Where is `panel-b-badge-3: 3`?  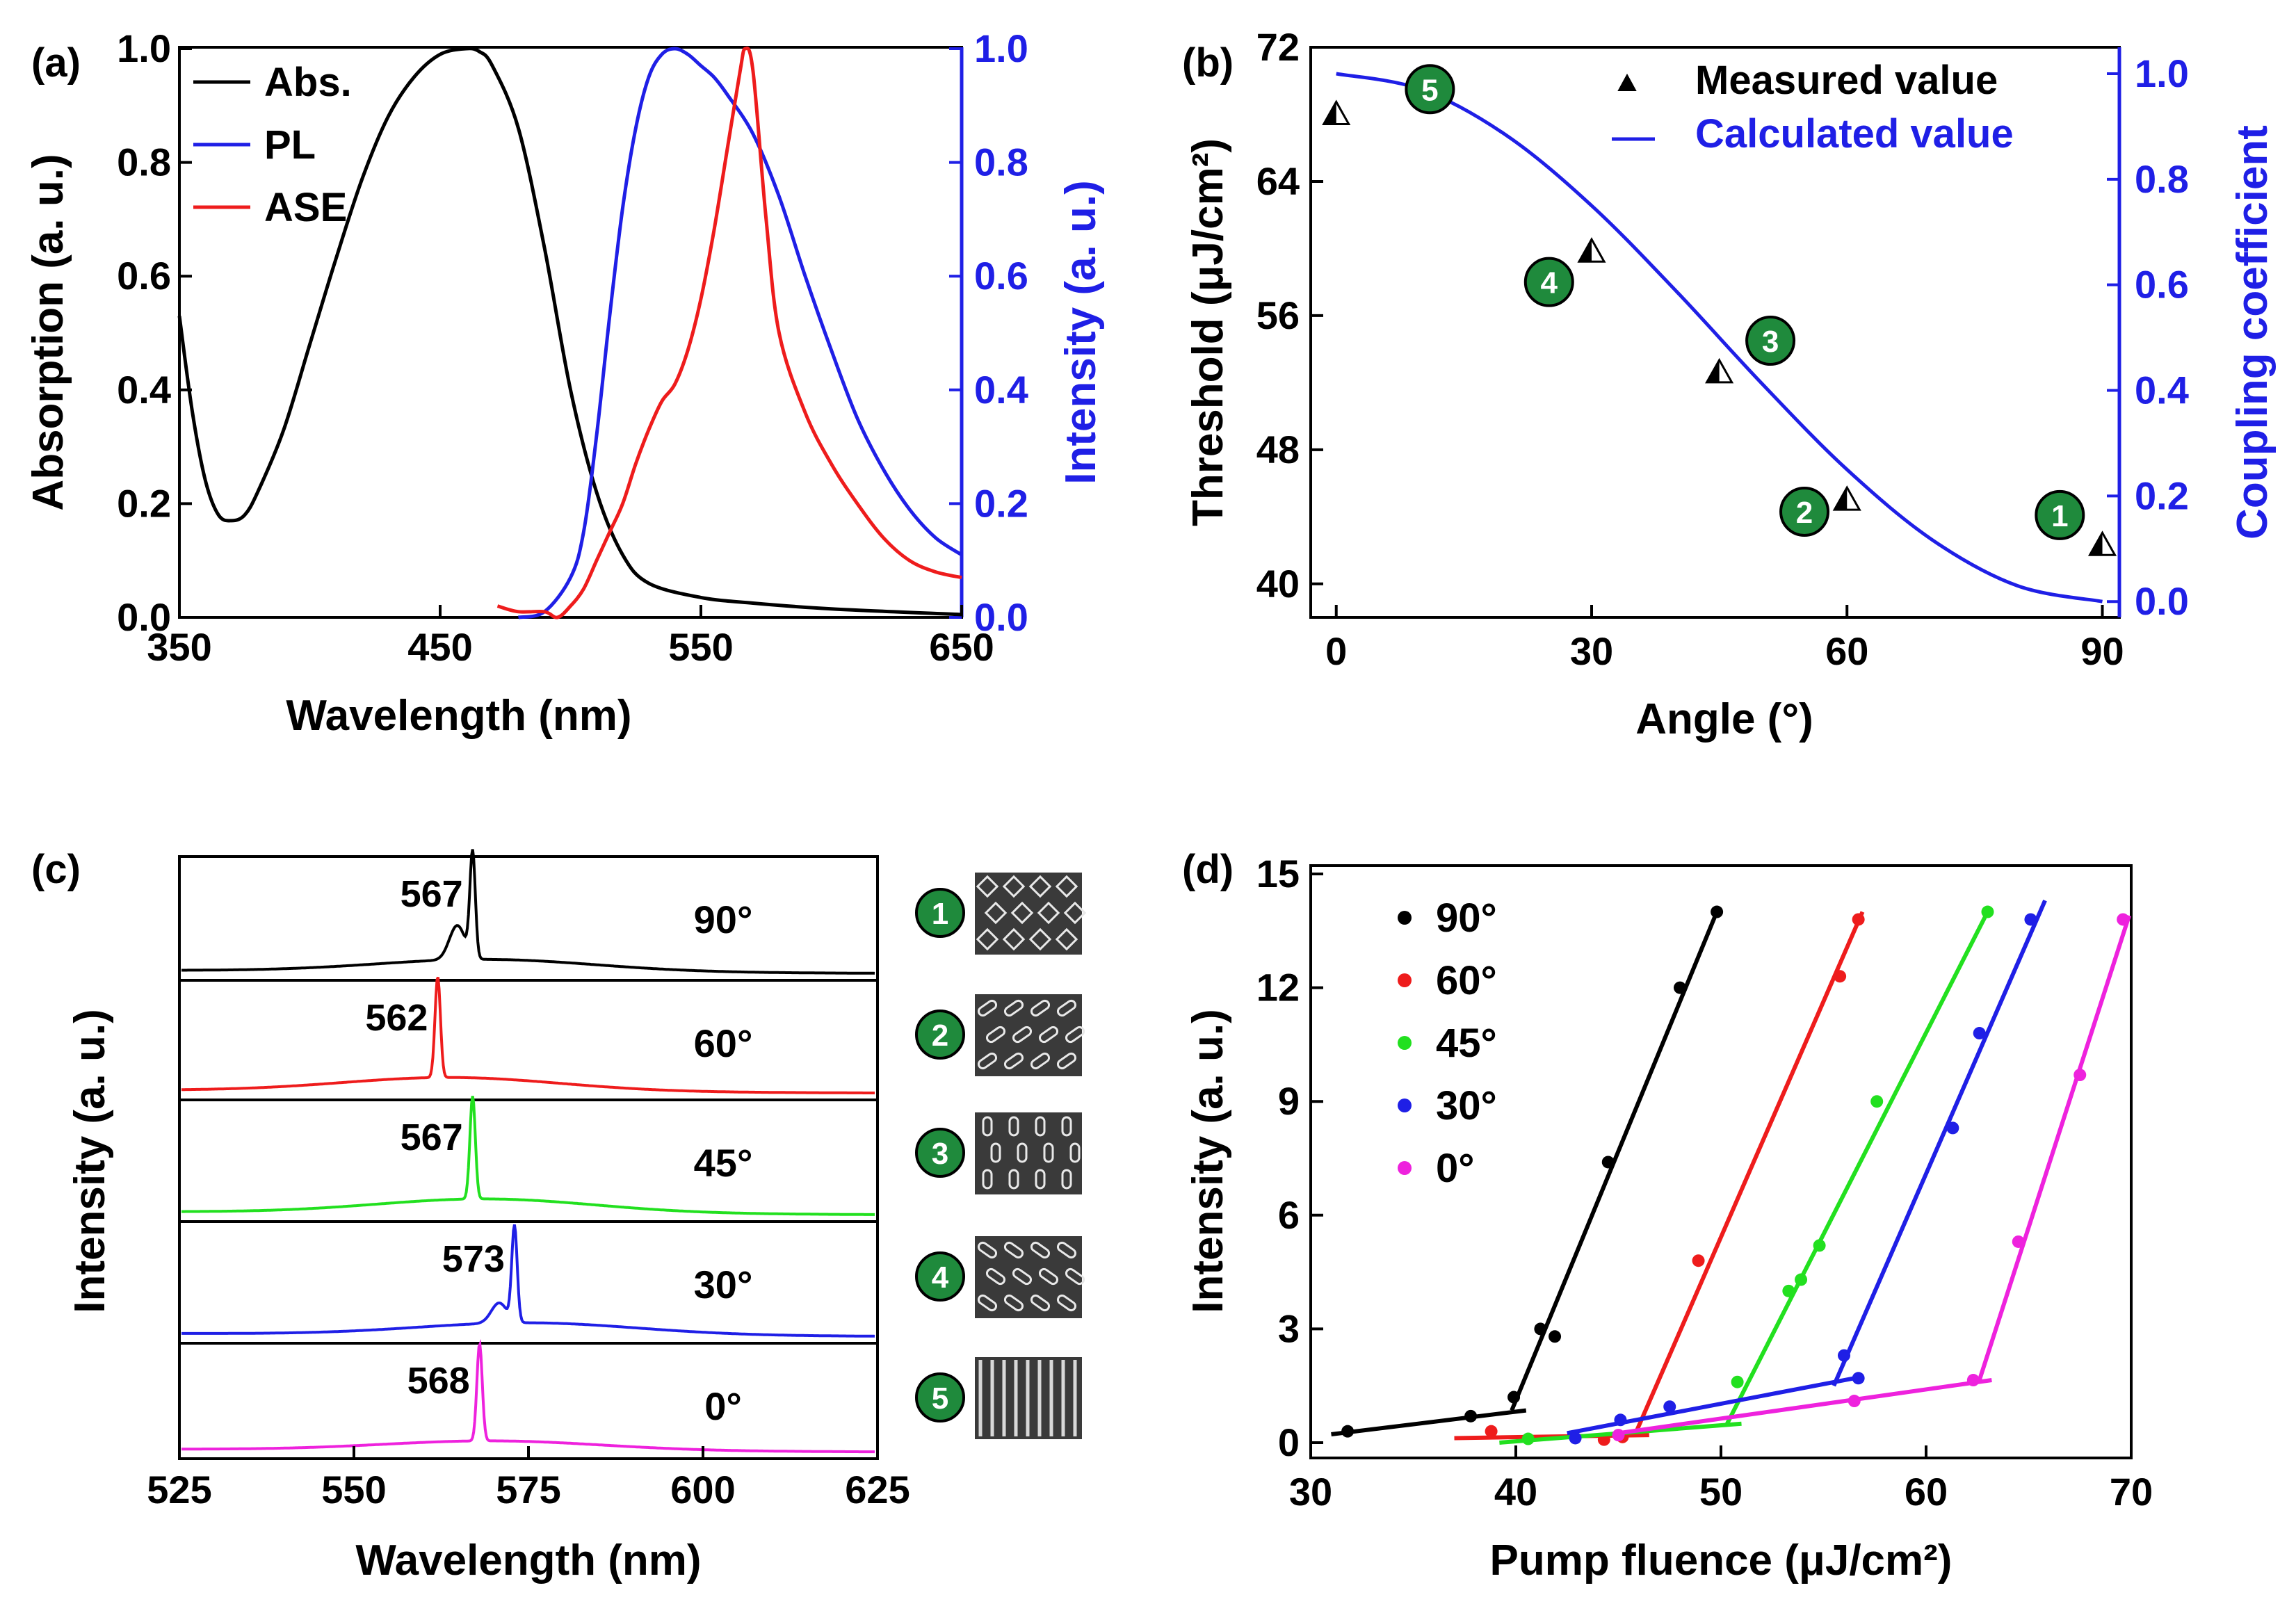 panel-b-badge-3: 3 is located at coordinates (1770, 341).